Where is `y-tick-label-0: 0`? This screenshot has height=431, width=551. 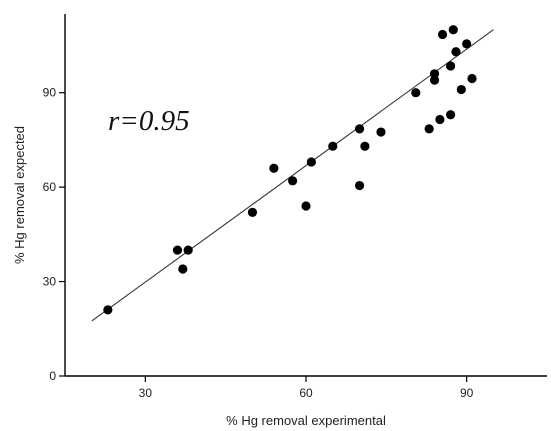 y-tick-label-0: 0 is located at coordinates (52, 376).